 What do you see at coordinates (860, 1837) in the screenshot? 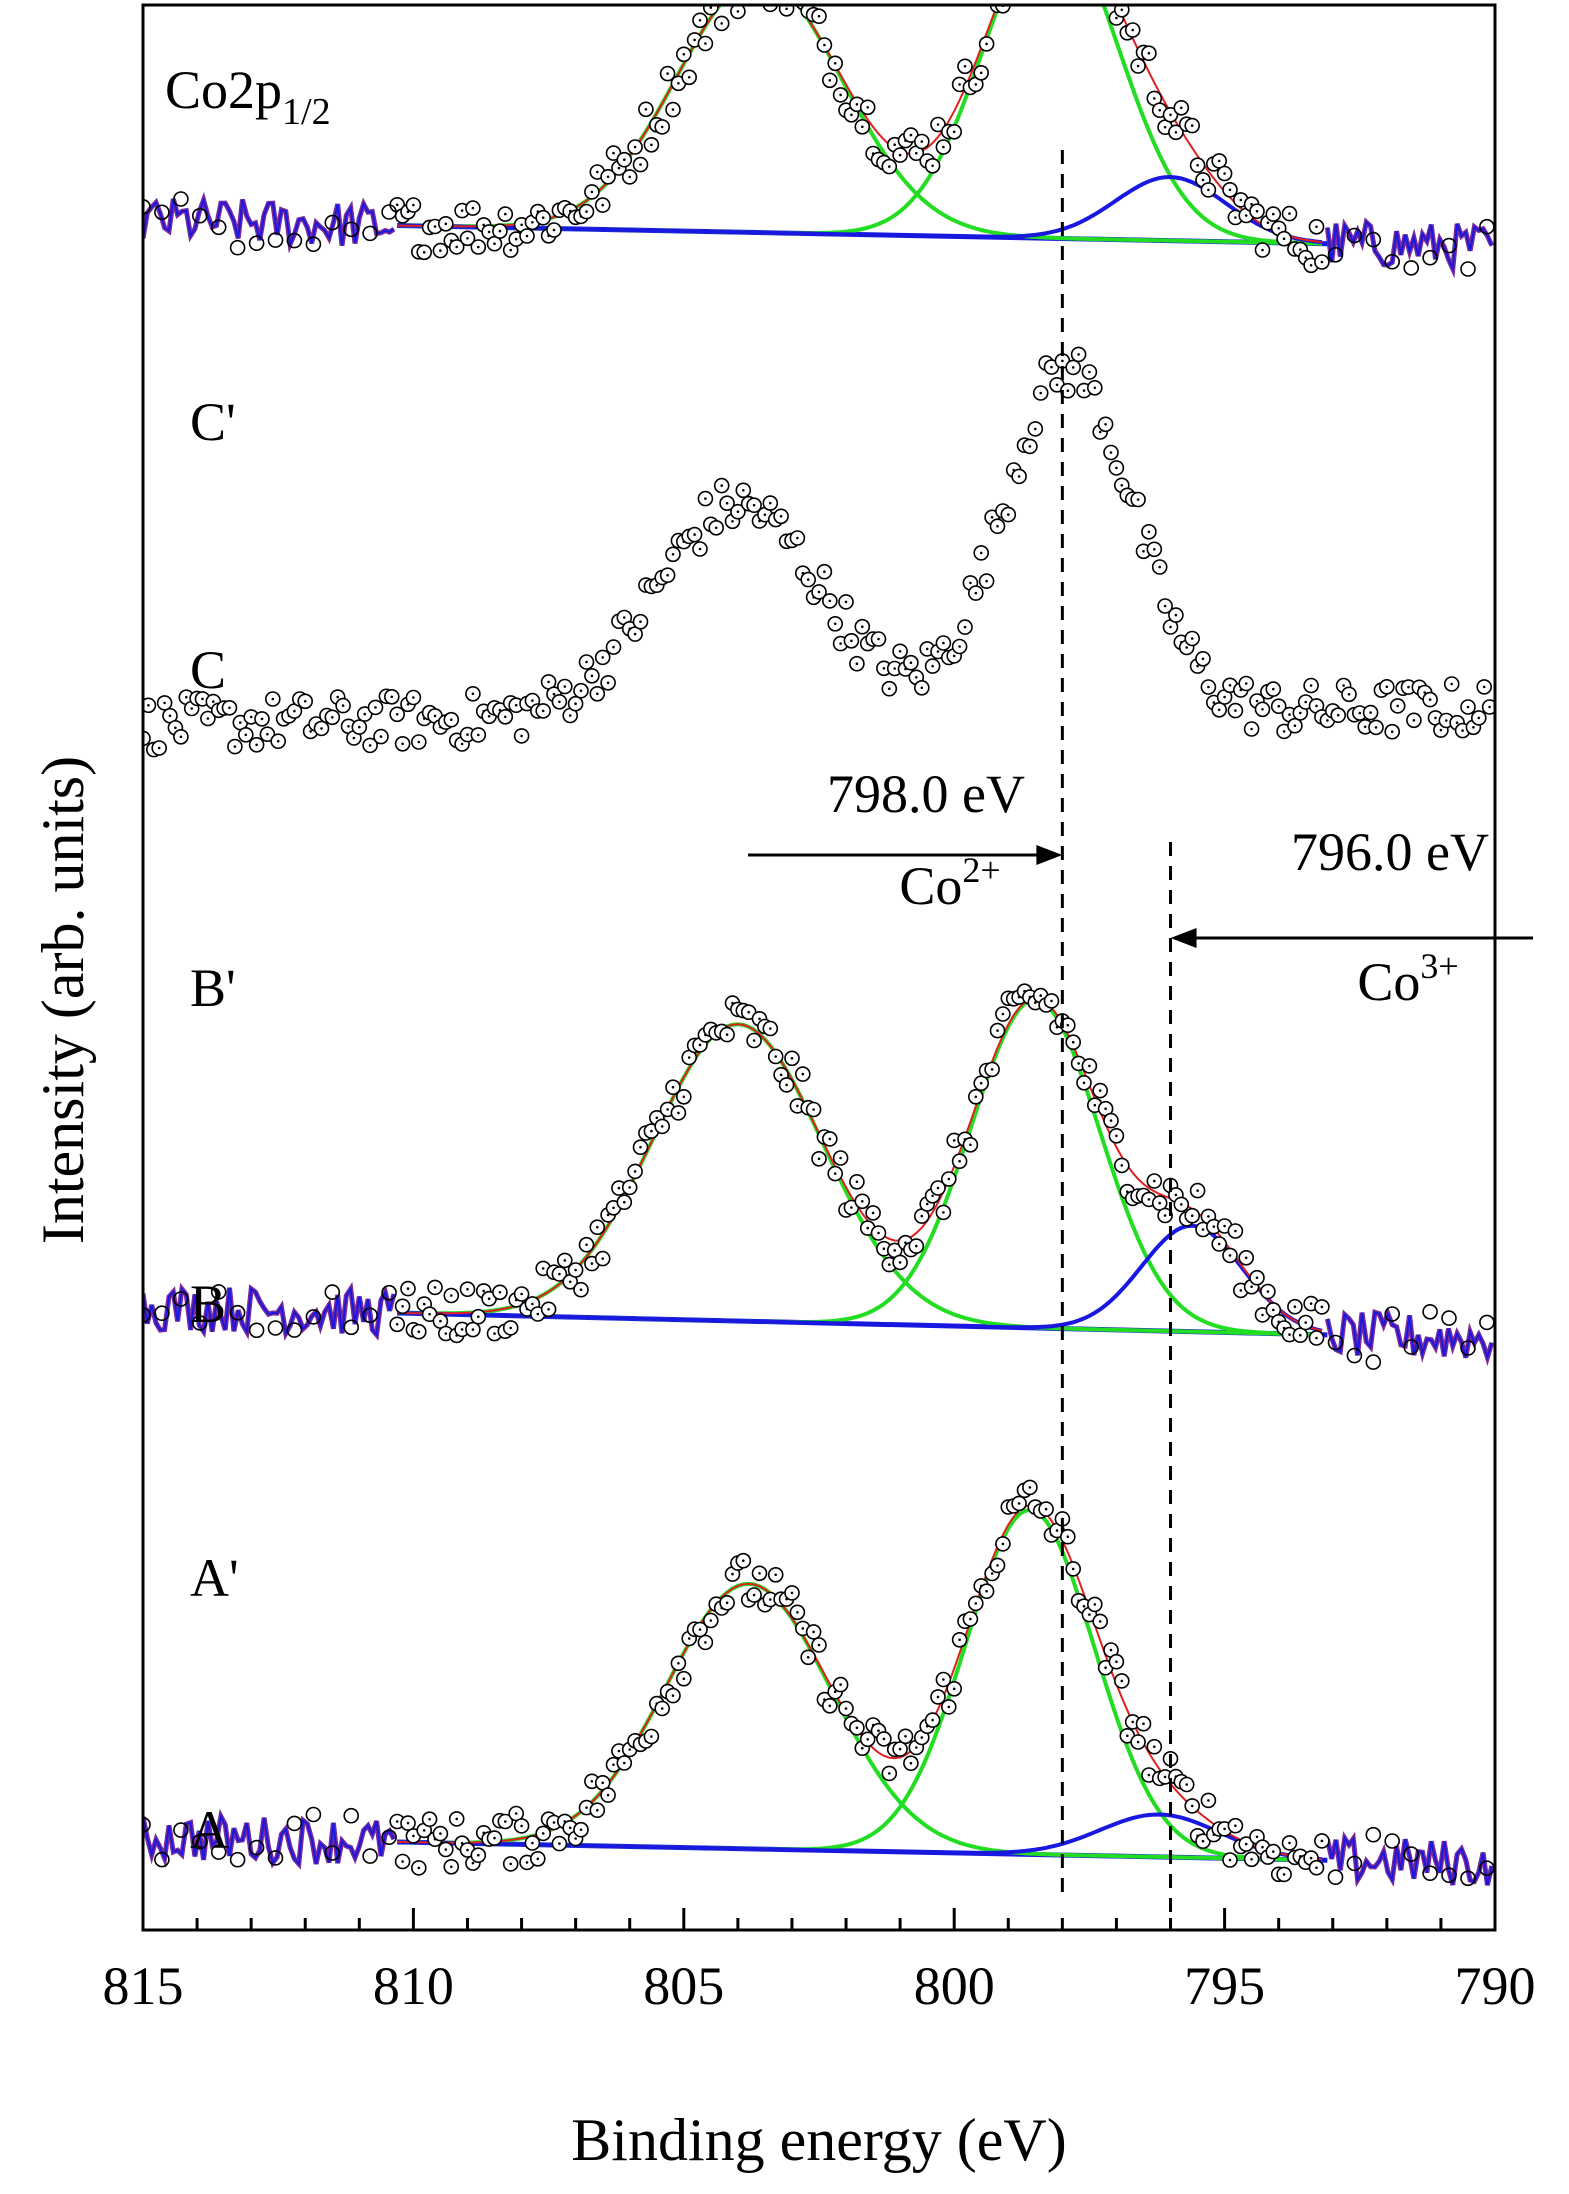
I see `fit-peak-co3` at bounding box center [860, 1837].